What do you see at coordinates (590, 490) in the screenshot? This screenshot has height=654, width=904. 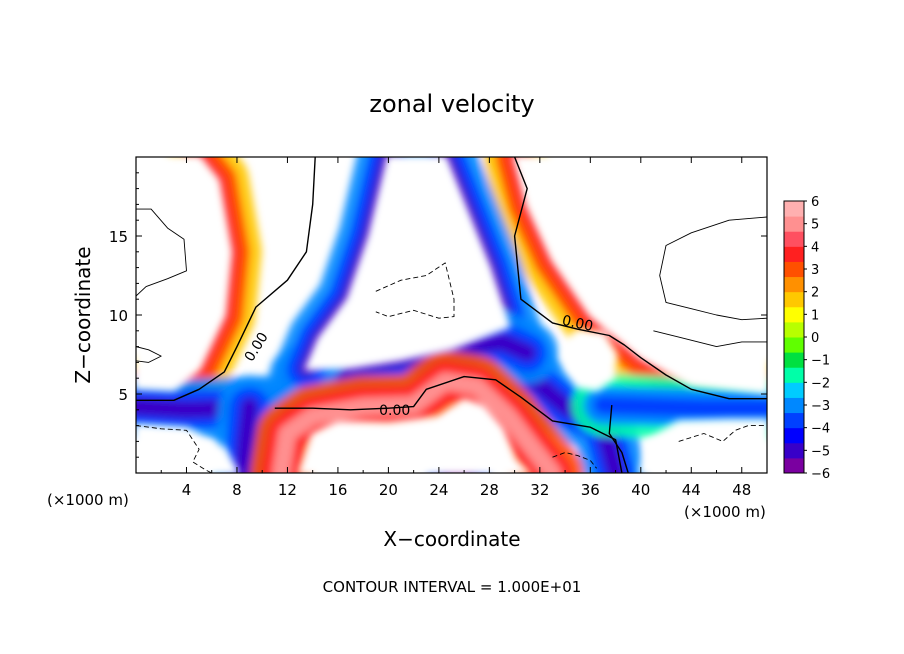 I see `x-tick-label-36: 36` at bounding box center [590, 490].